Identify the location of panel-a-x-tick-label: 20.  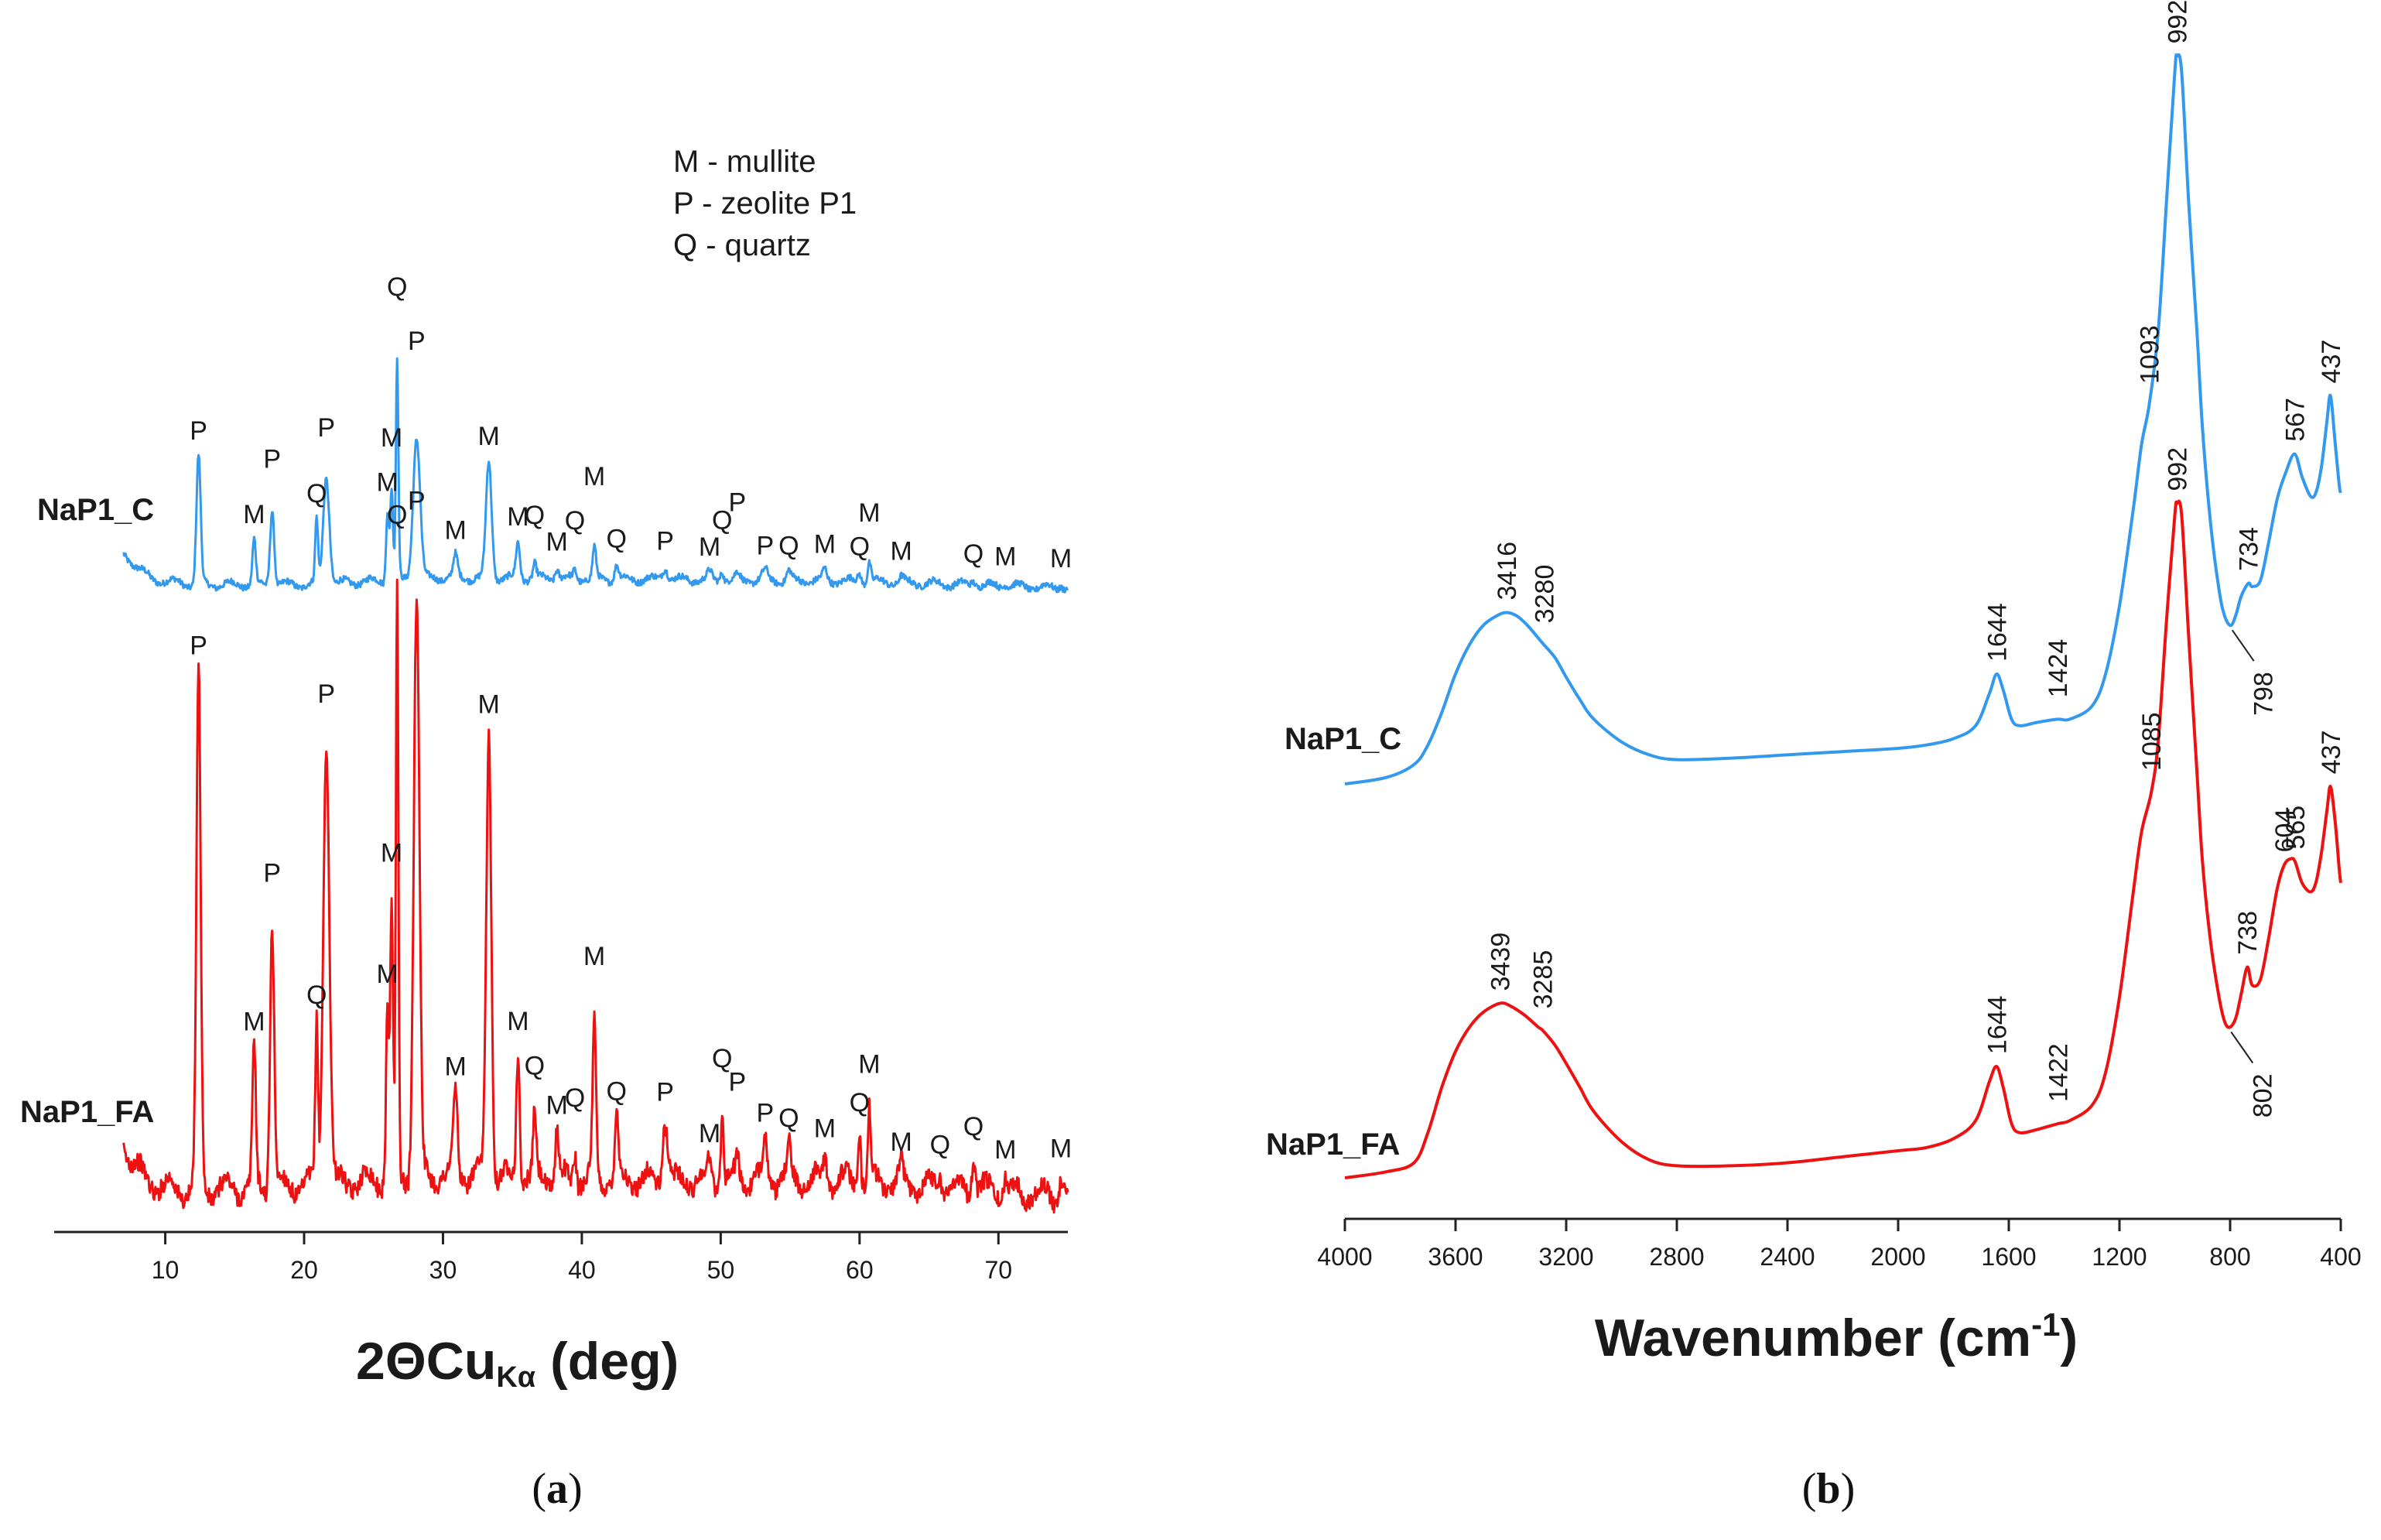
(304, 1270).